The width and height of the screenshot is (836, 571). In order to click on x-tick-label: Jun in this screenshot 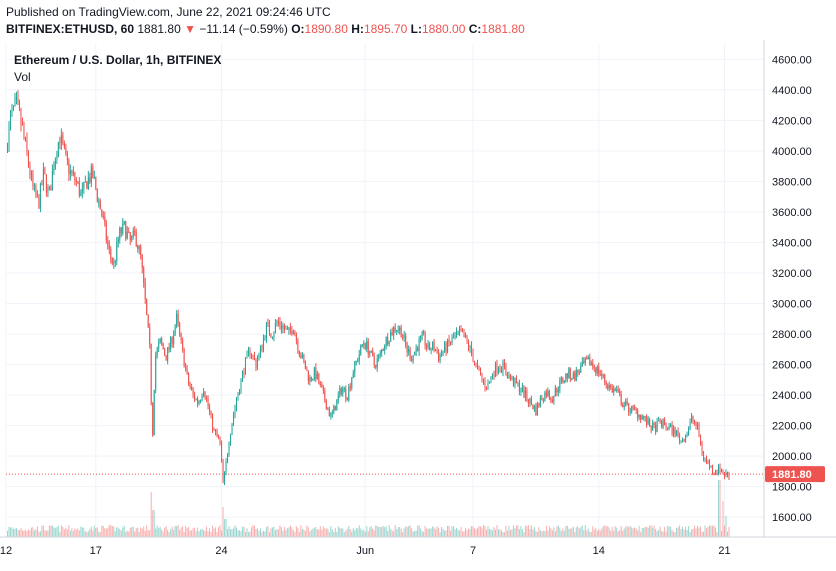, I will do `click(365, 551)`.